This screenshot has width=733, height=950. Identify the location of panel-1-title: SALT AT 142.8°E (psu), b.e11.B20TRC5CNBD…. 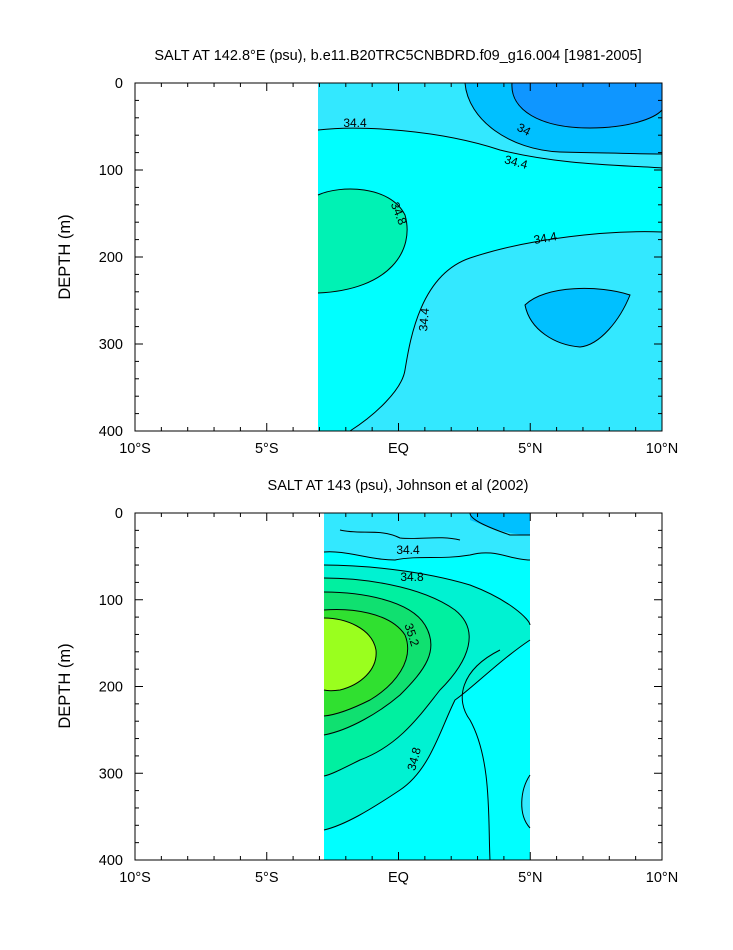
(397, 56).